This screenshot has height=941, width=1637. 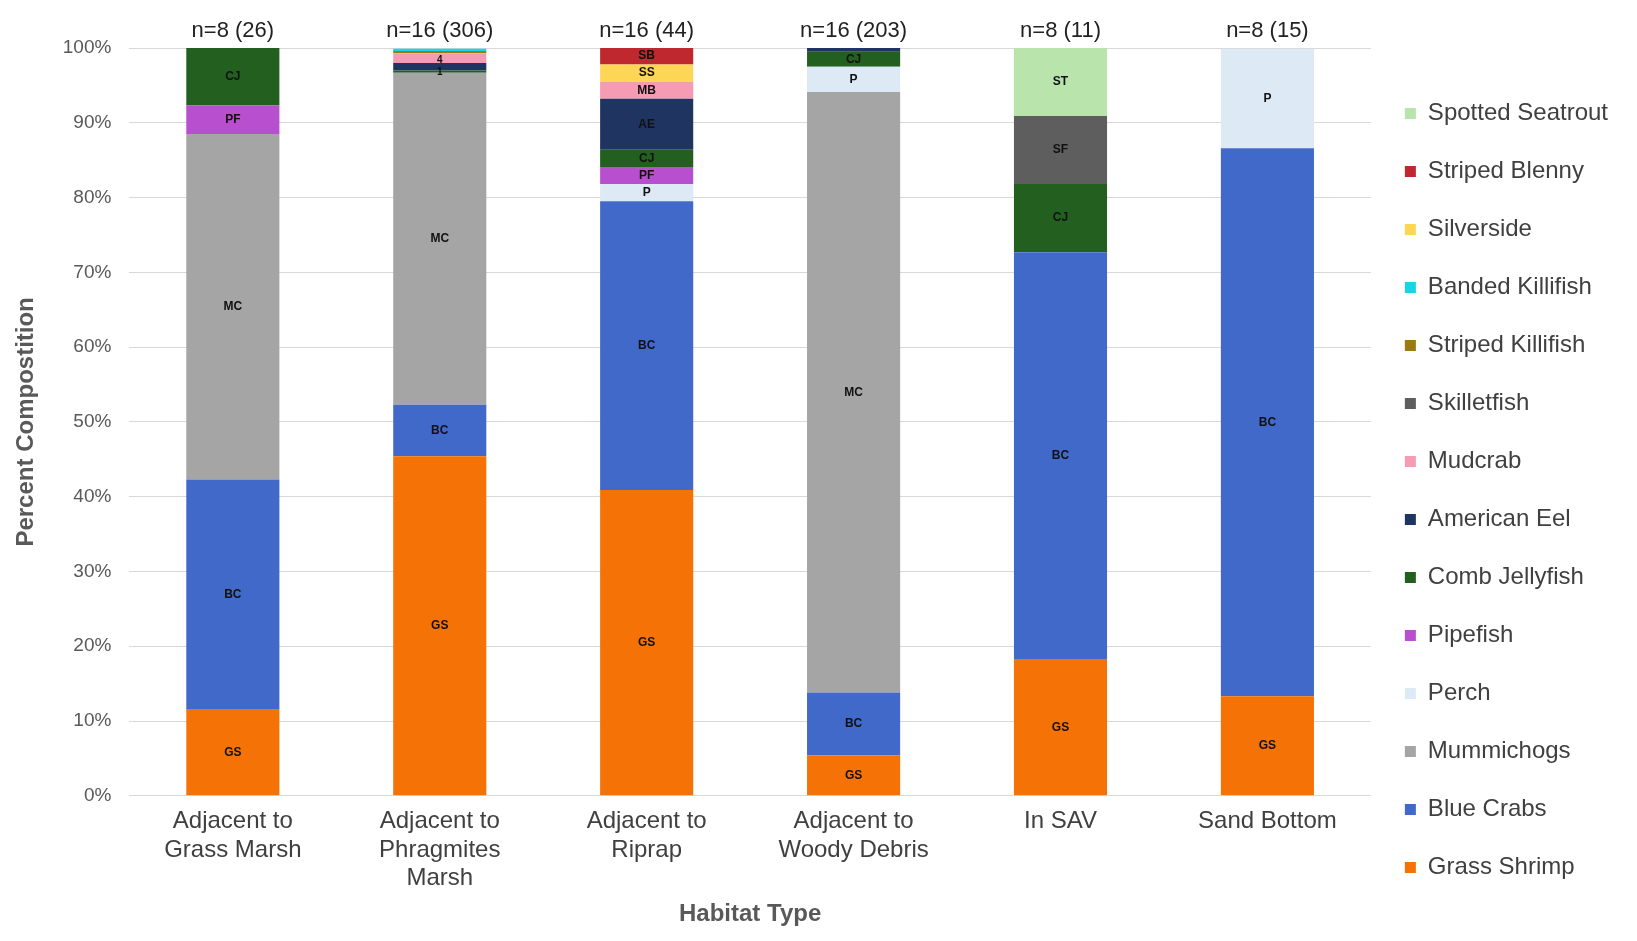 What do you see at coordinates (97, 795) in the screenshot?
I see `y-tick-label: 0%` at bounding box center [97, 795].